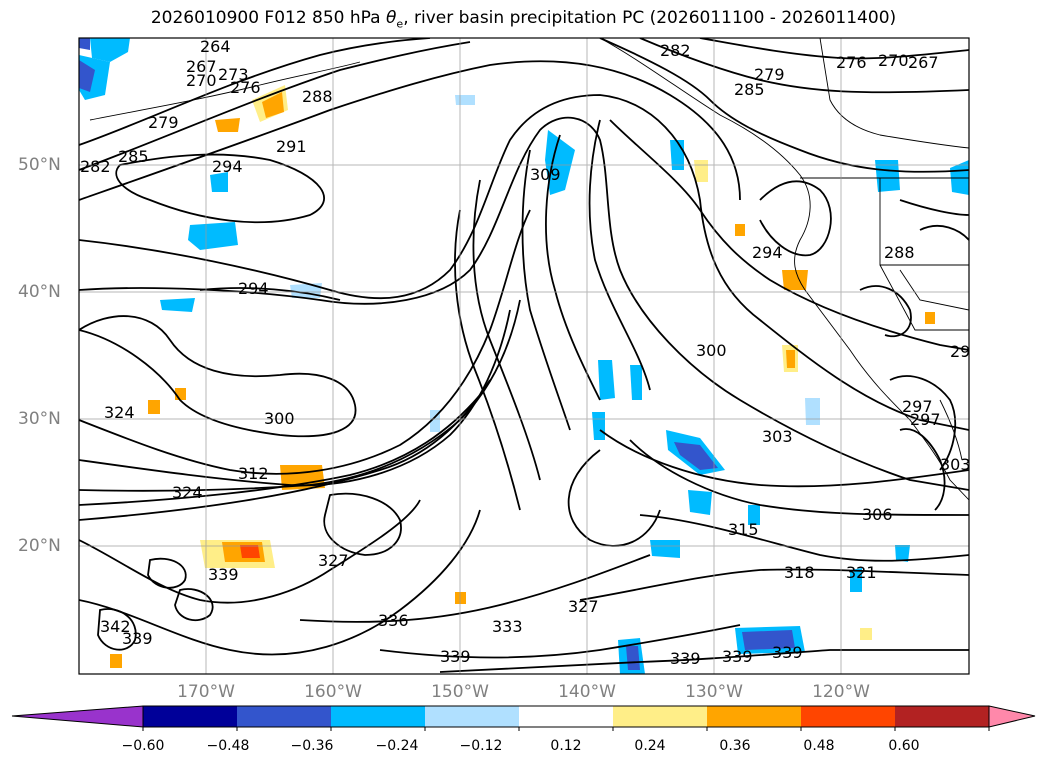 Image resolution: width=1047 pixels, height=767 pixels. I want to click on contour-label: 342, so click(115, 626).